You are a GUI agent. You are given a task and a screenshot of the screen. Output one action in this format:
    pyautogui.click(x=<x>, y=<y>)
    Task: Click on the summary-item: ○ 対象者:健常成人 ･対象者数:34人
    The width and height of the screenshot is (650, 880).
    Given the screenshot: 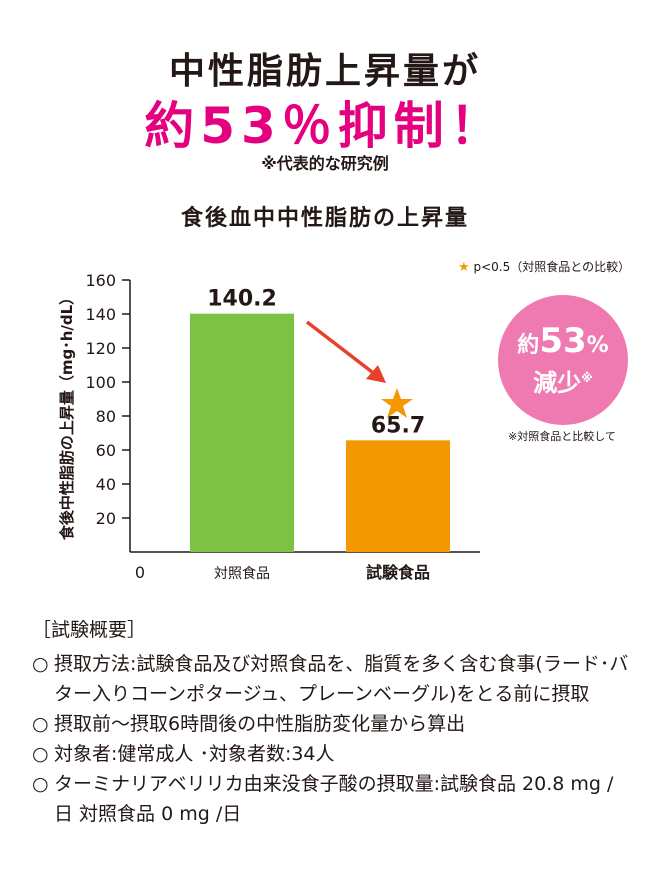 What is the action you would take?
    pyautogui.click(x=332, y=754)
    